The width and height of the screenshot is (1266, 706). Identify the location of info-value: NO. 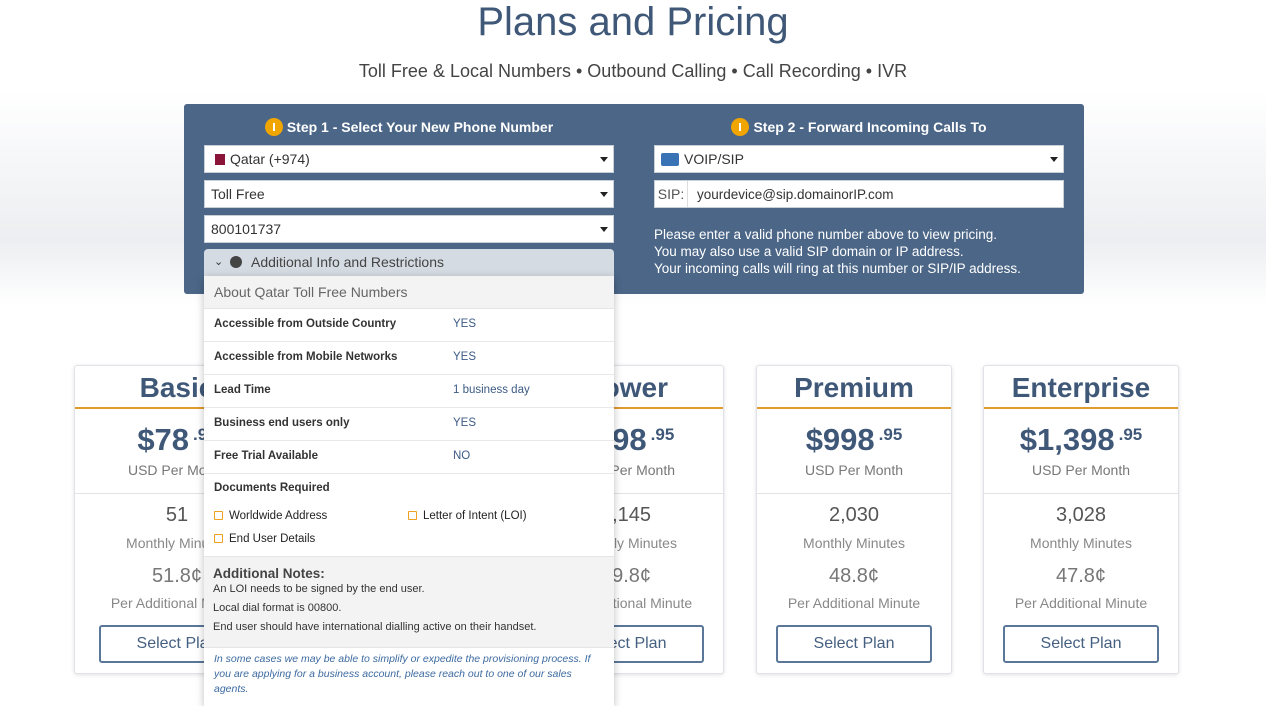
(462, 456).